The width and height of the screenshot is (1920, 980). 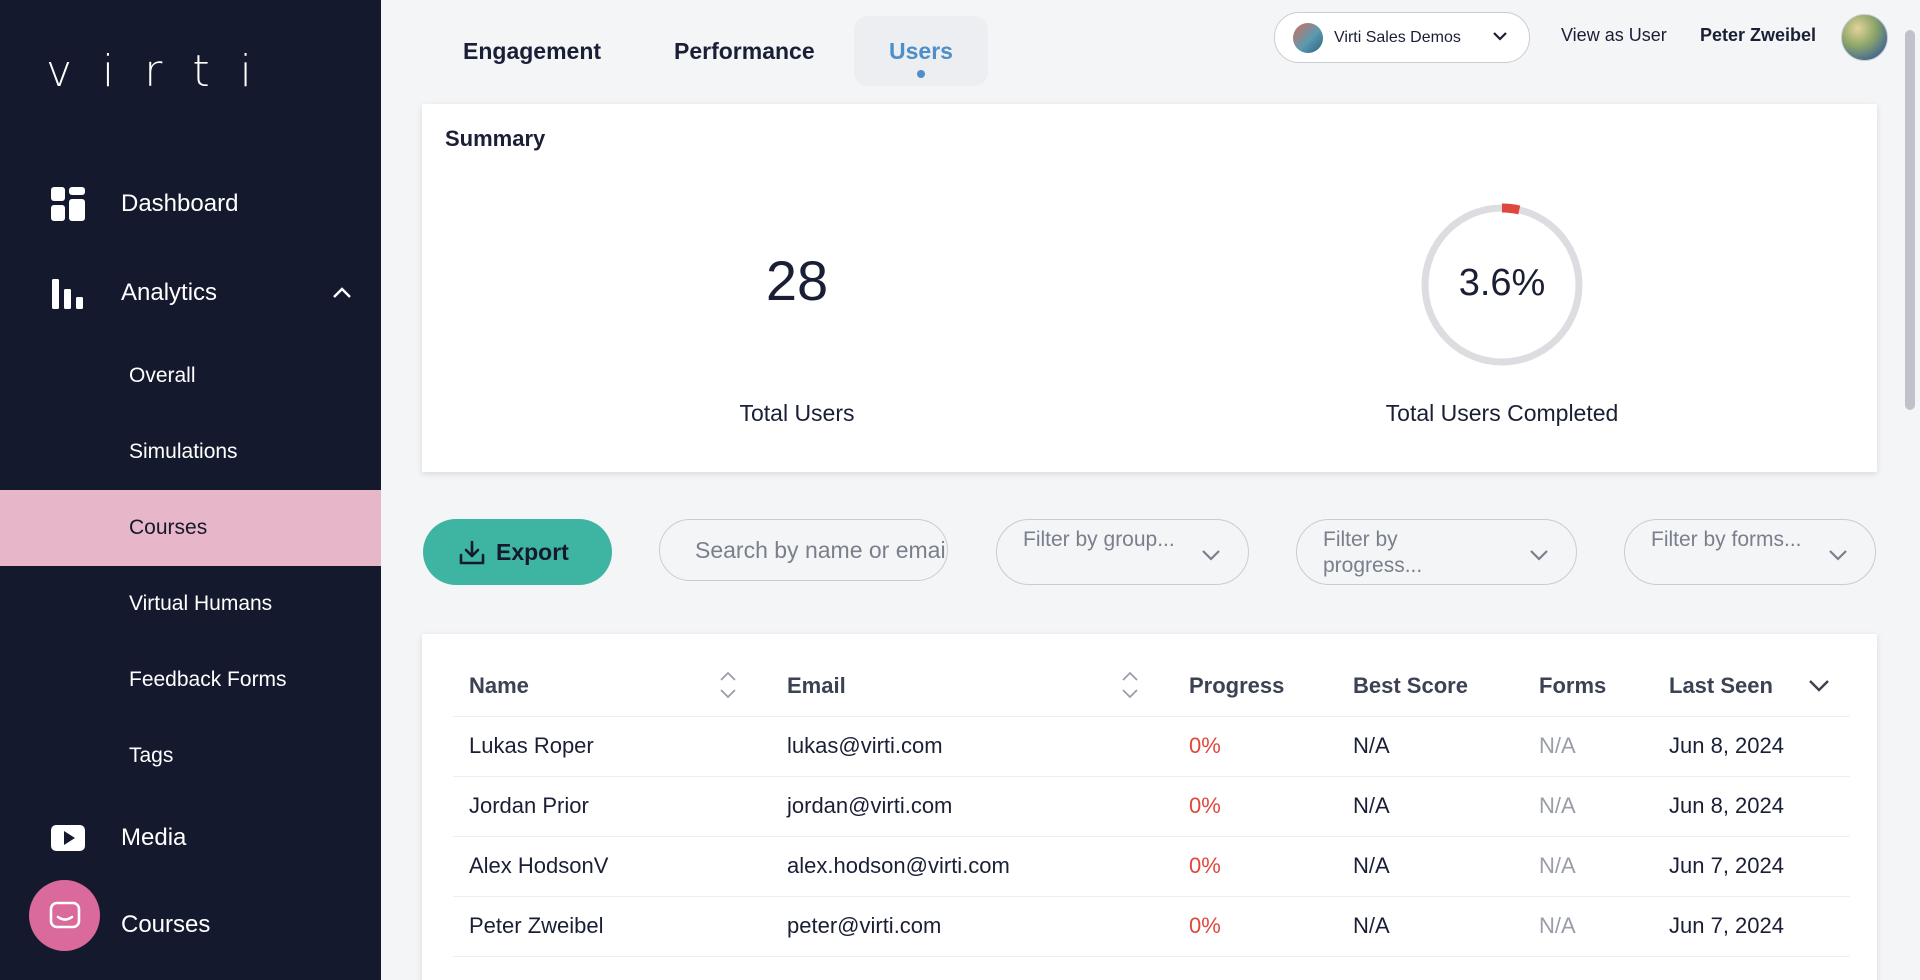 I want to click on dashboard-icon, so click(x=68, y=204).